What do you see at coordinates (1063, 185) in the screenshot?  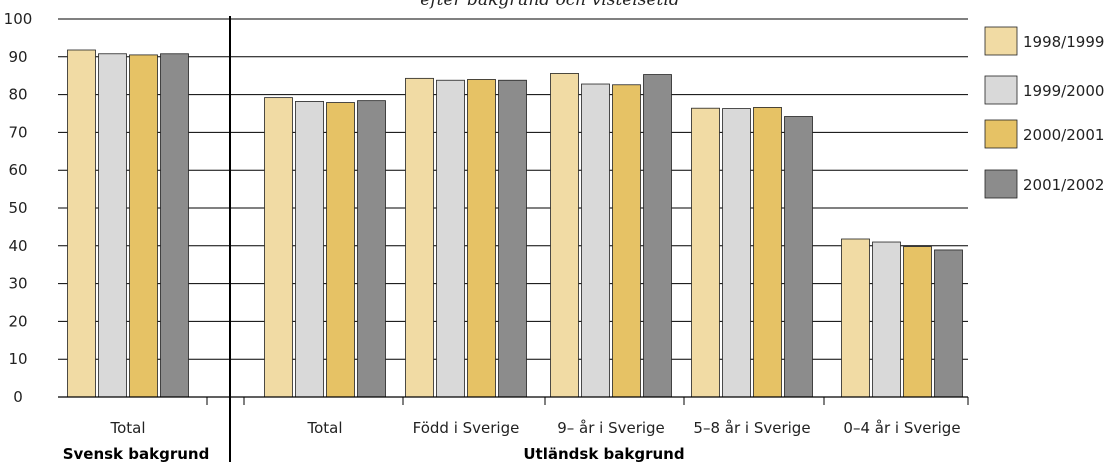 I see `legend-label-2001-2002: 2001/2002` at bounding box center [1063, 185].